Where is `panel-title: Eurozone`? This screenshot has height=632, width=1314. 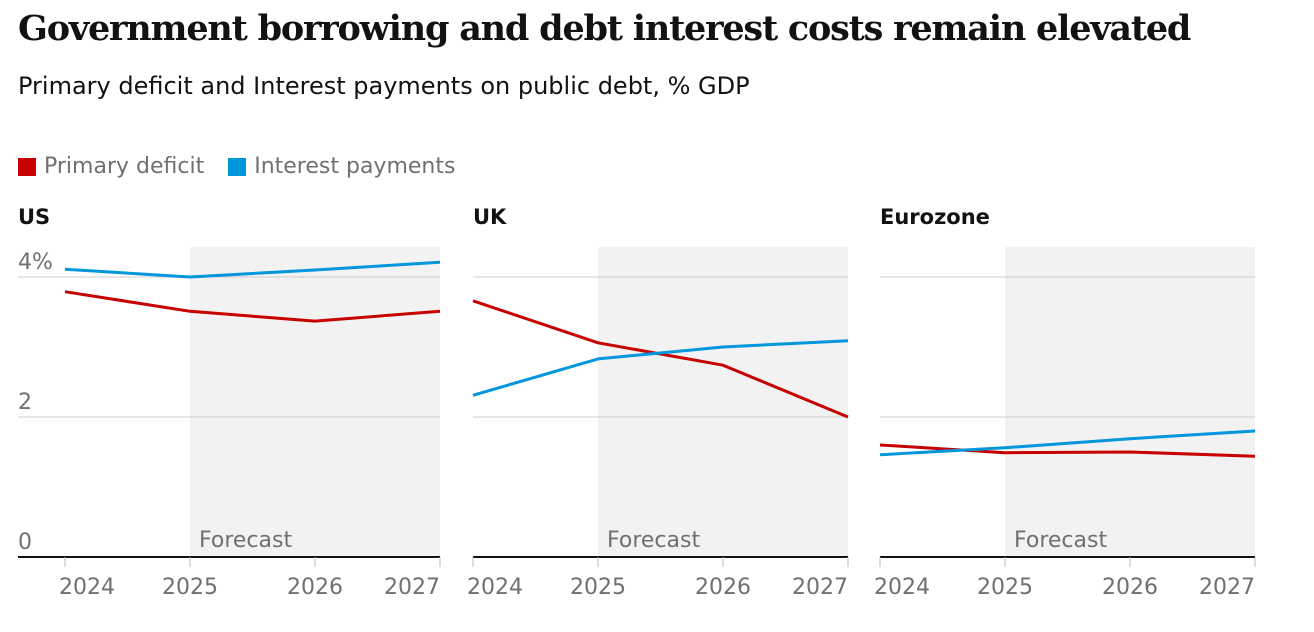
panel-title: Eurozone is located at coordinates (935, 217).